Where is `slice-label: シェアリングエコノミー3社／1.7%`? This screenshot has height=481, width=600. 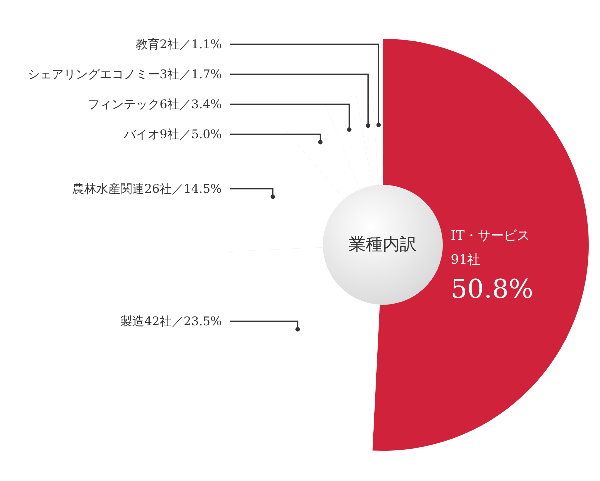 slice-label: シェアリングエコノミー3社／1.7% is located at coordinates (125, 74).